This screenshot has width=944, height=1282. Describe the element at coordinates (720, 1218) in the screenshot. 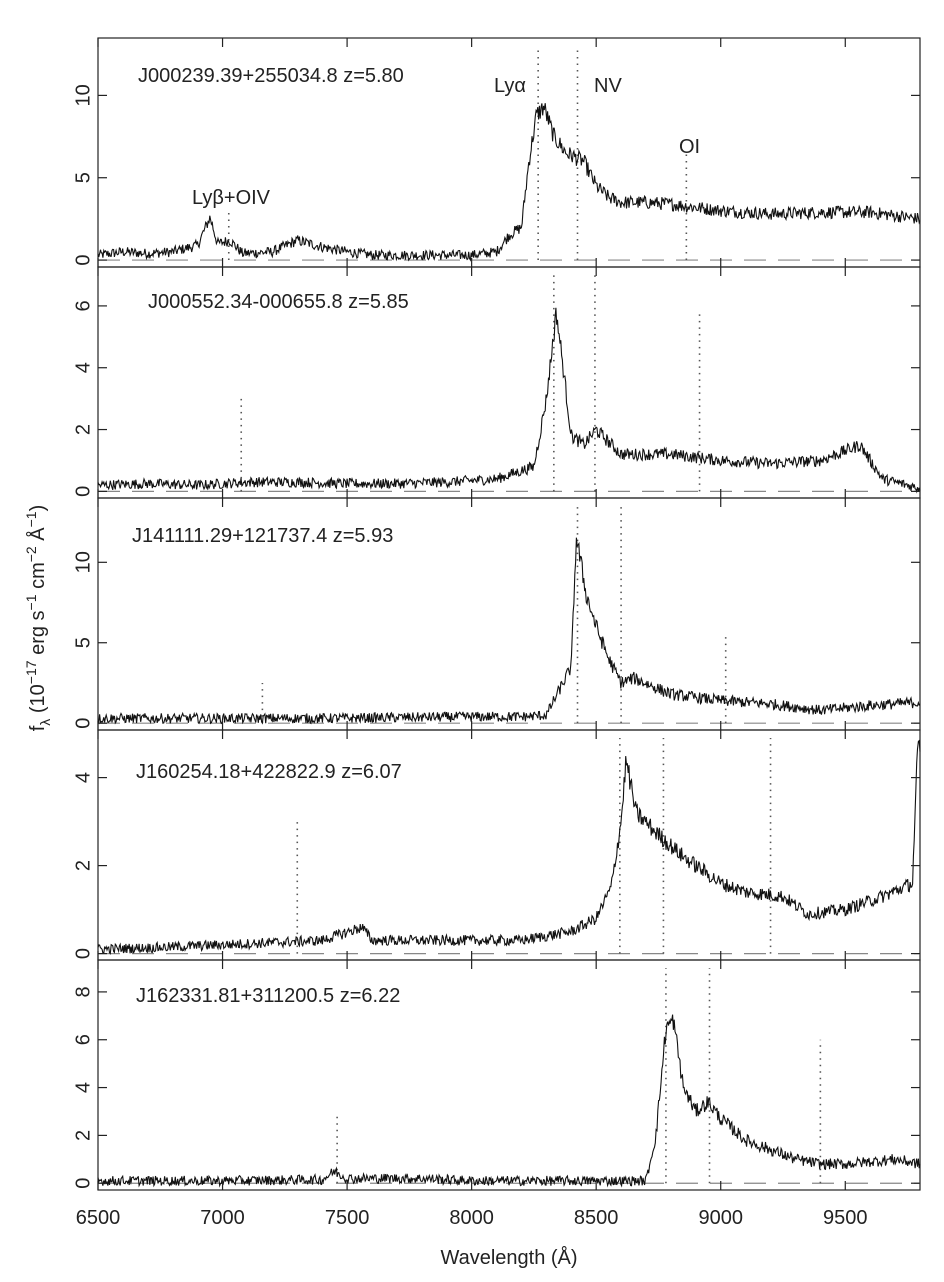

I see `x-tick-label: 9000` at that location.